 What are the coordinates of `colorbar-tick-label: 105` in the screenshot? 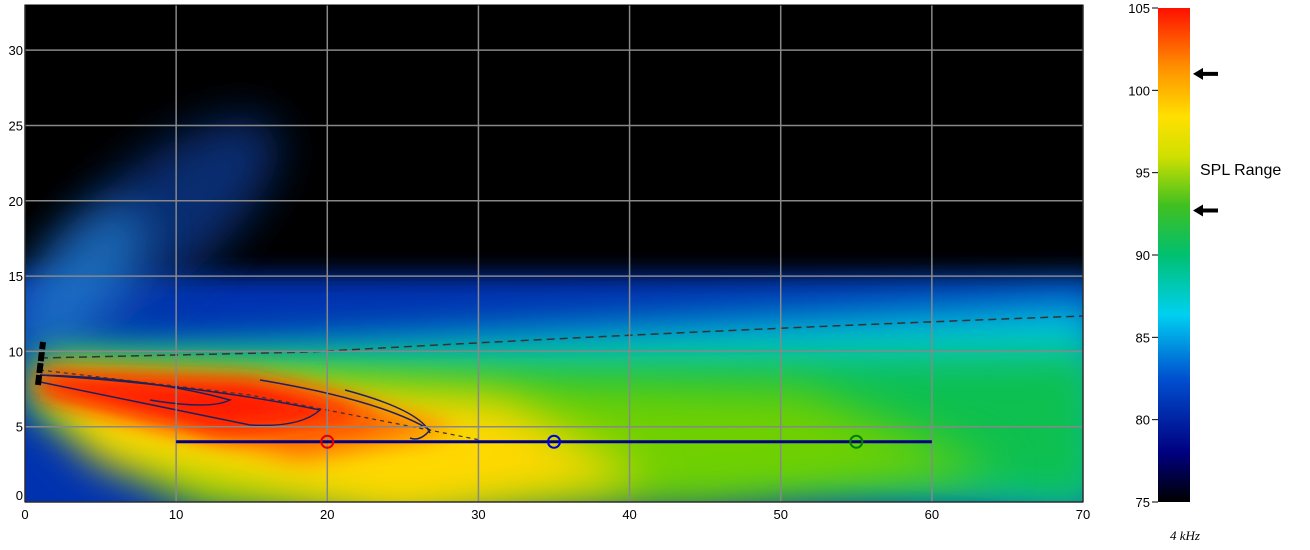 It's located at (1139, 8).